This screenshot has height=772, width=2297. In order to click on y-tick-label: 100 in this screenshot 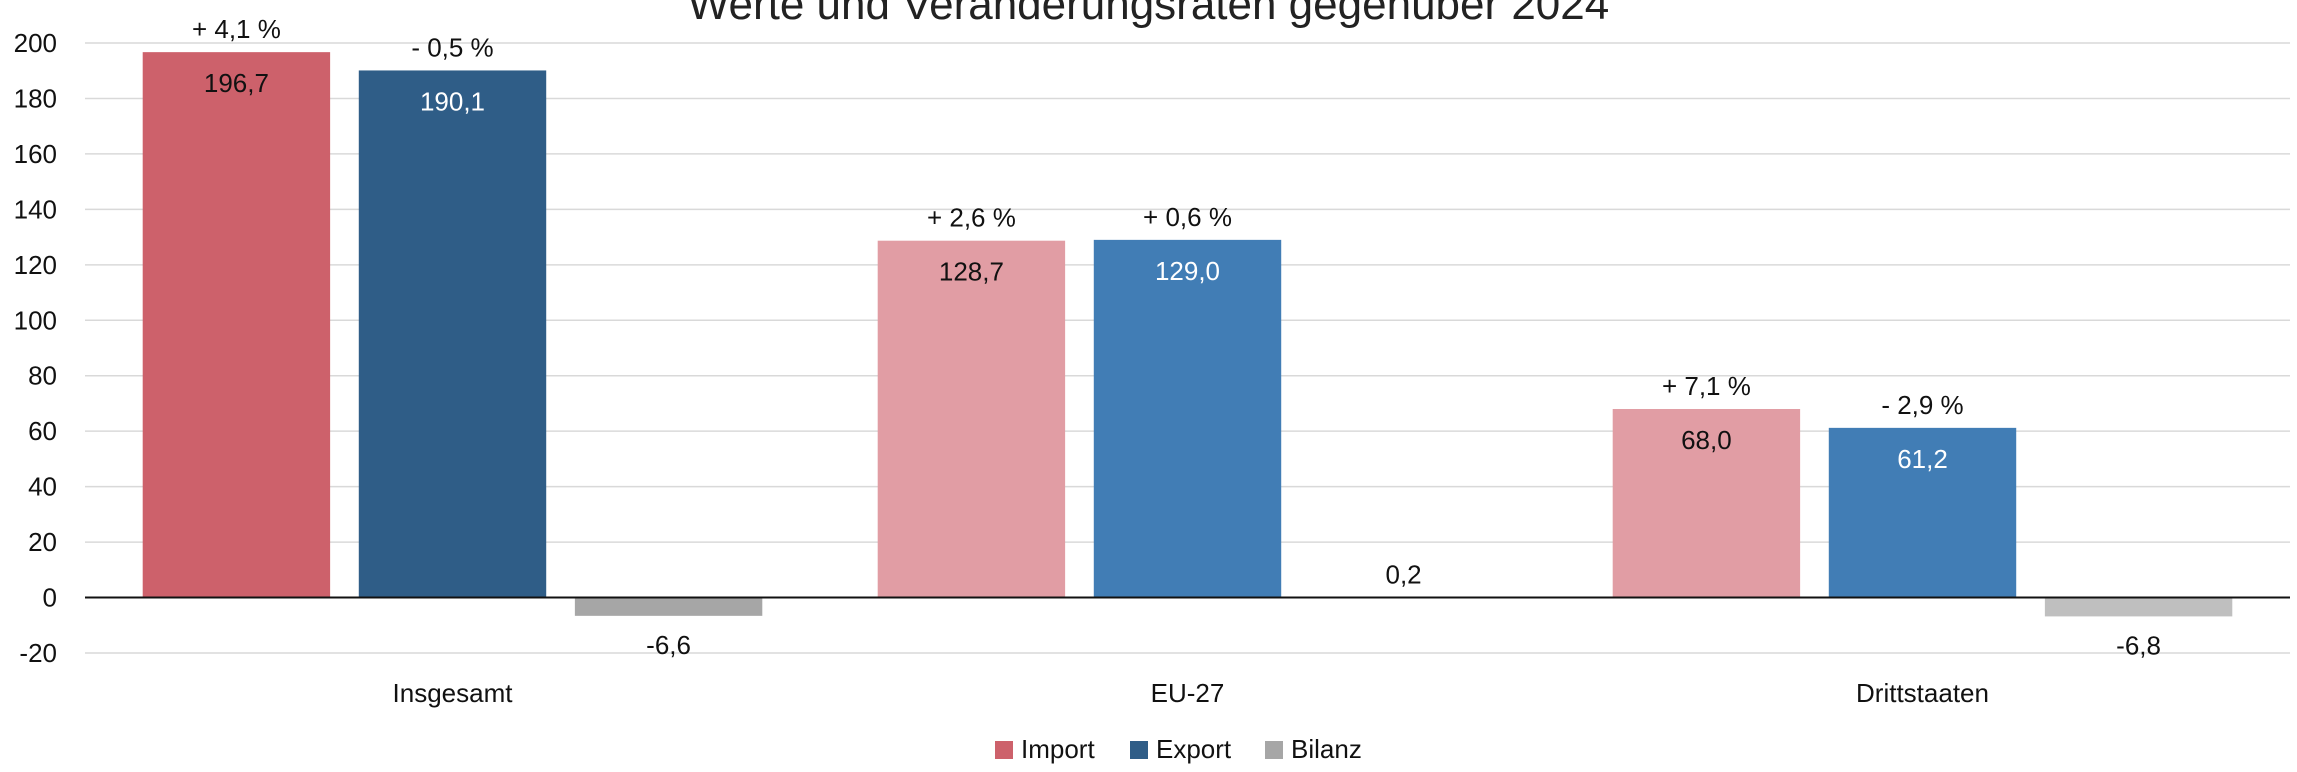, I will do `click(35, 320)`.